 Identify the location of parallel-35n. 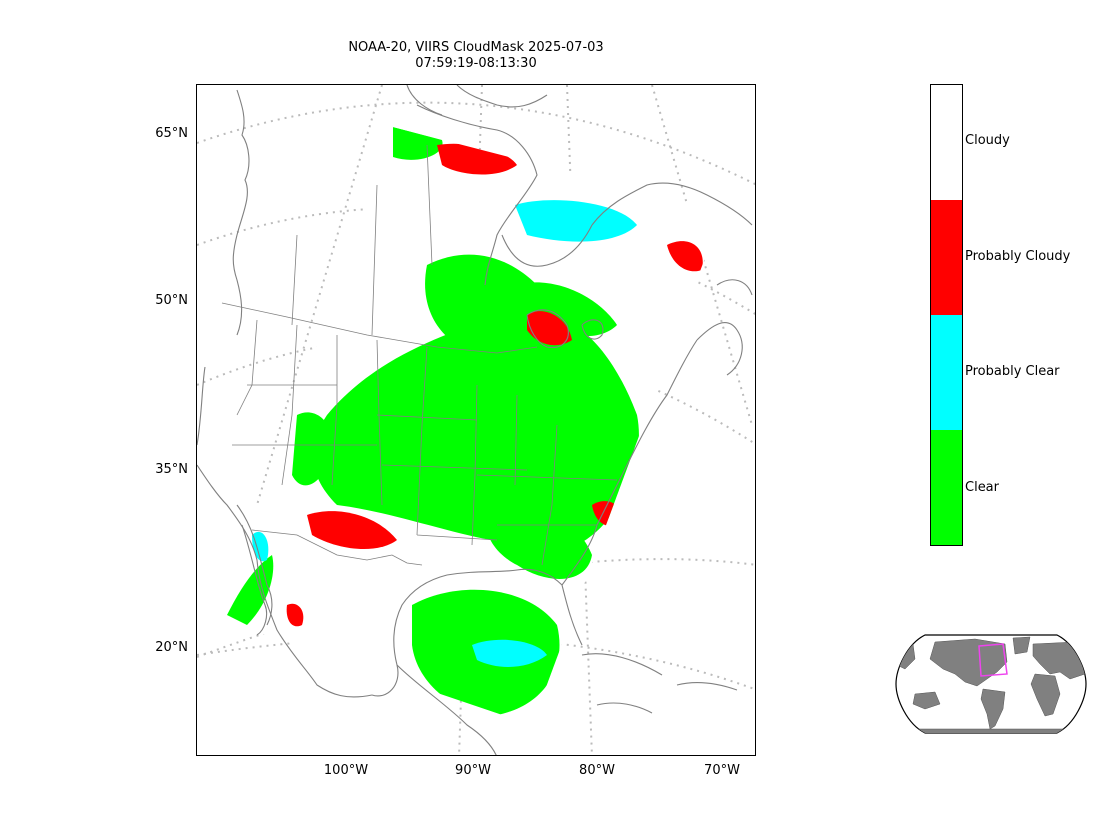
(476, 390).